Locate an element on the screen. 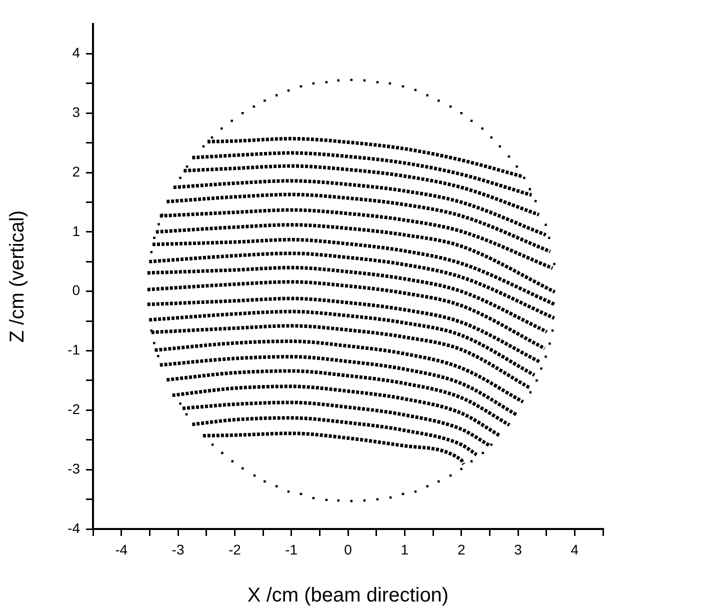 Image resolution: width=701 pixels, height=612 pixels. x-tick-label: 3 is located at coordinates (518, 549).